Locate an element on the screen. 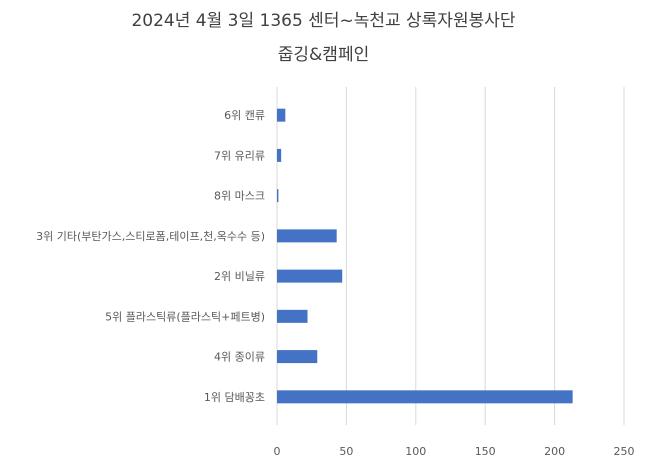 This screenshot has height=462, width=647. category-label: 5위 플라스틱류(플라스틱+페트병) is located at coordinates (185, 316).